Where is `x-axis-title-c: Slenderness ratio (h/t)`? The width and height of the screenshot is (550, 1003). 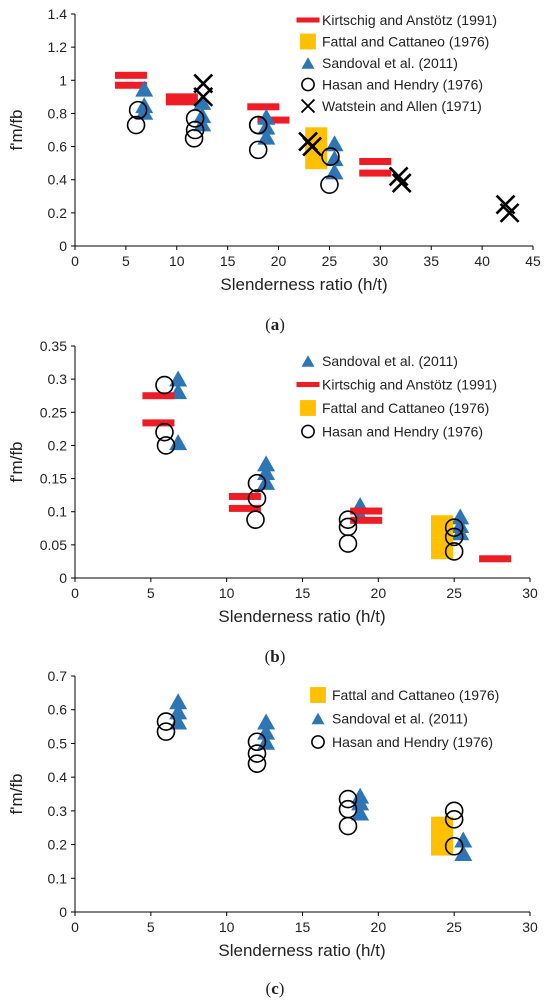 x-axis-title-c: Slenderness ratio (h/t) is located at coordinates (301, 950).